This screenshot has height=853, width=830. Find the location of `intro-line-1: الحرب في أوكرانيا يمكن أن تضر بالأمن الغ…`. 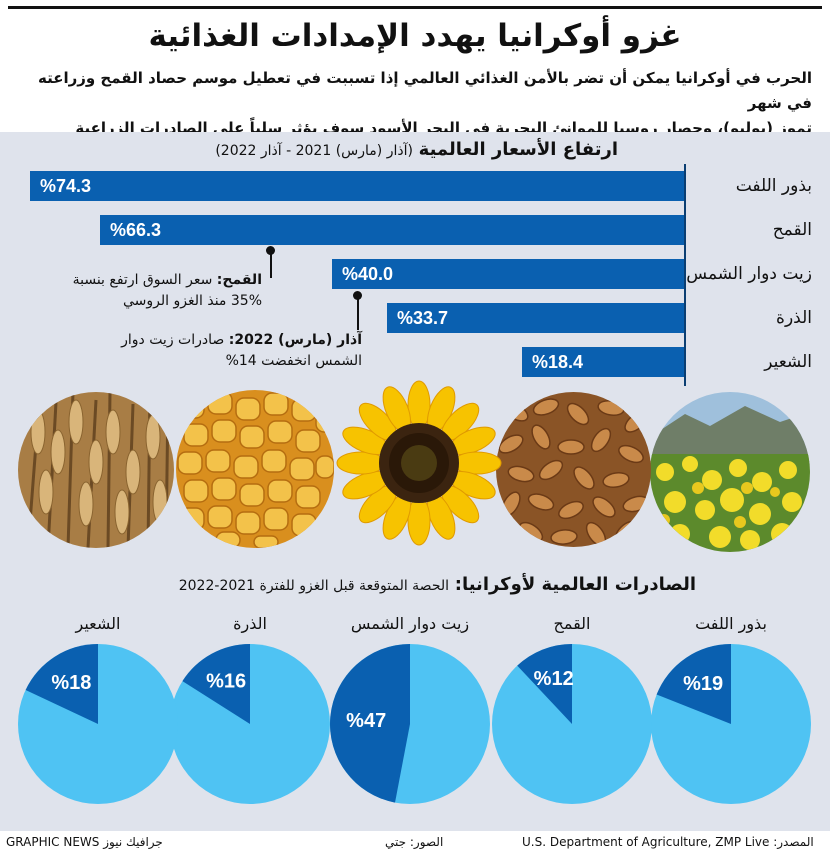

intro-line-1: الحرب في أوكرانيا يمكن أن تضر بالأمن الغ… is located at coordinates (425, 90).